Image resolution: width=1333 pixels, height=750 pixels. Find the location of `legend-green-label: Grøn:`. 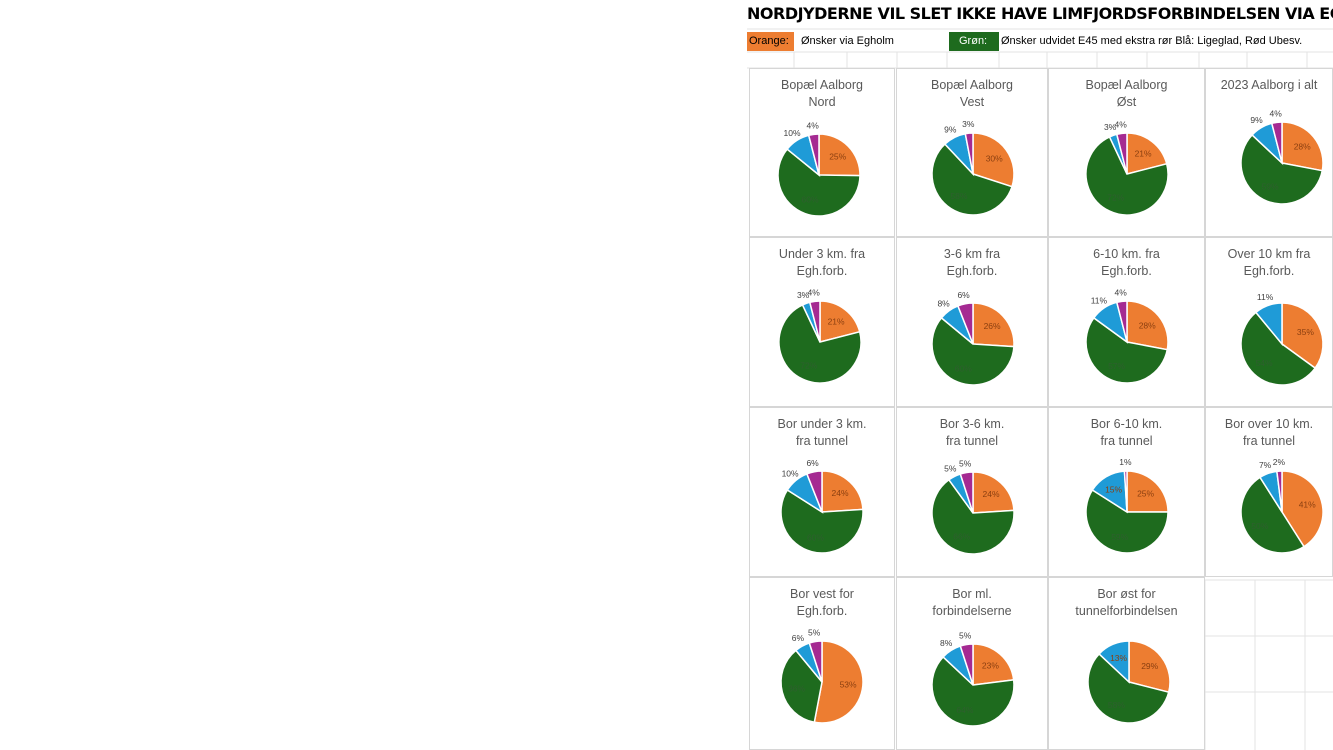

legend-green-label: Grøn: is located at coordinates (974, 41).